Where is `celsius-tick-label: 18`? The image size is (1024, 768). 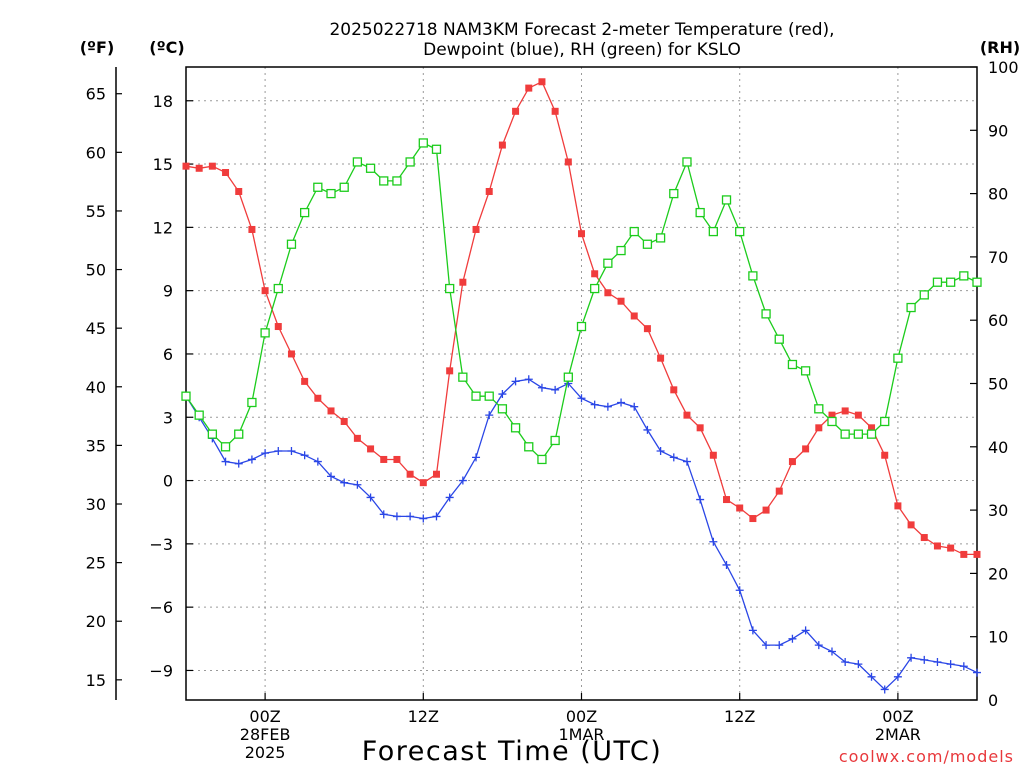 celsius-tick-label: 18 is located at coordinates (163, 101).